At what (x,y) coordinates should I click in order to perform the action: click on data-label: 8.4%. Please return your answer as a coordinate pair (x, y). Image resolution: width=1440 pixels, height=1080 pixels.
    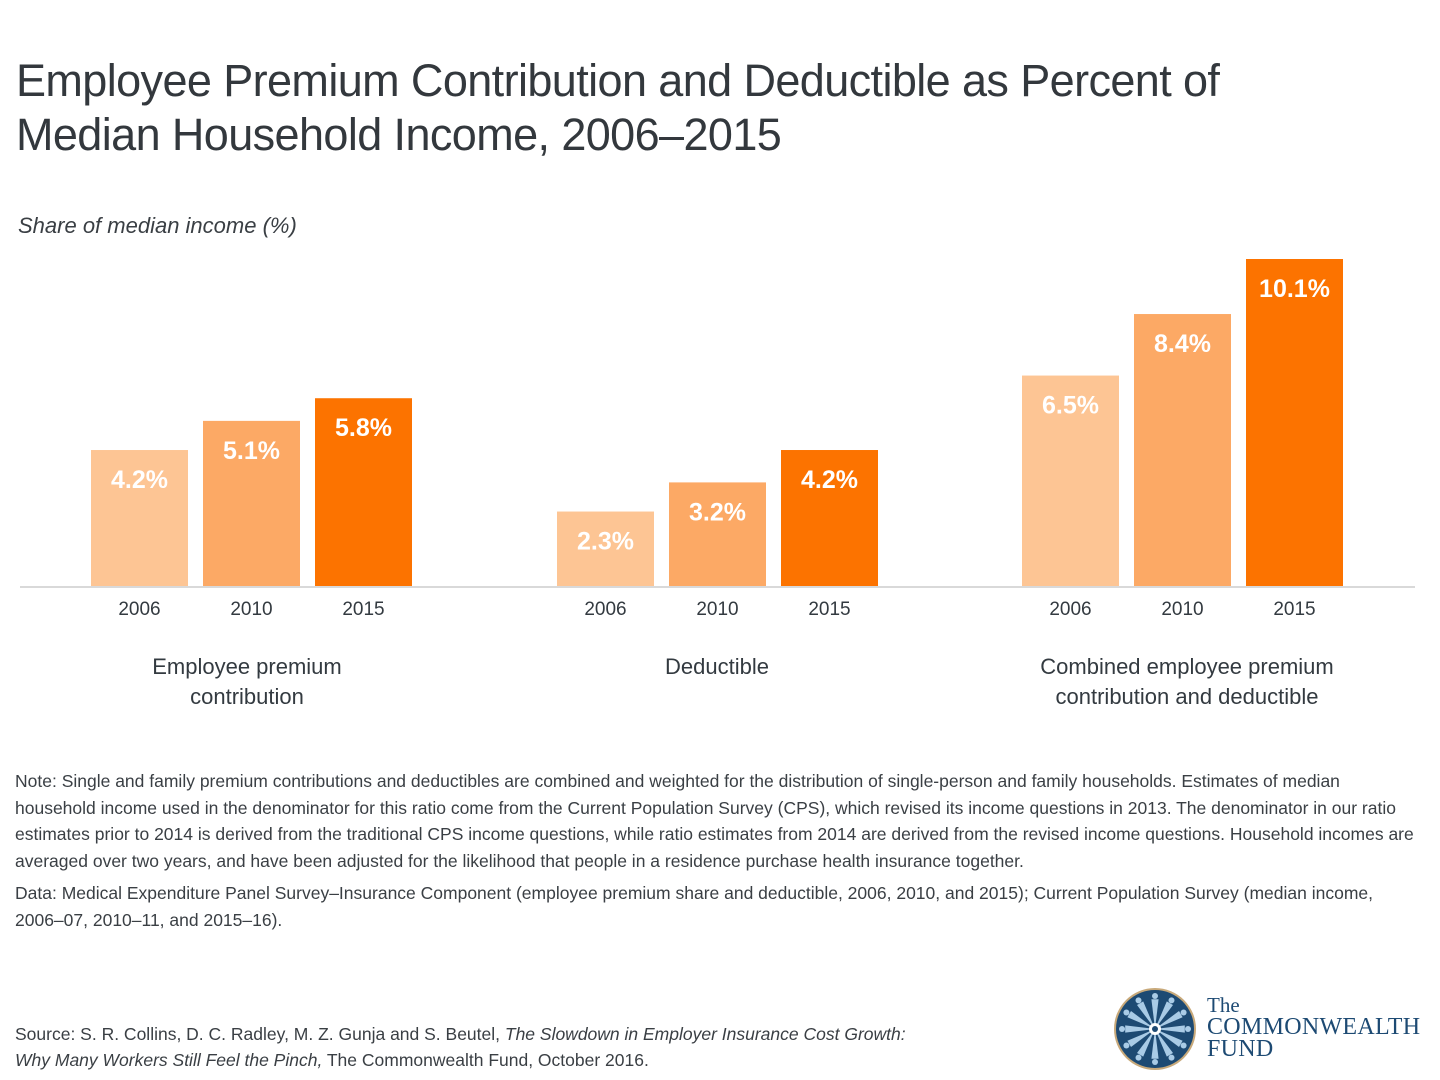
    Looking at the image, I should click on (1182, 344).